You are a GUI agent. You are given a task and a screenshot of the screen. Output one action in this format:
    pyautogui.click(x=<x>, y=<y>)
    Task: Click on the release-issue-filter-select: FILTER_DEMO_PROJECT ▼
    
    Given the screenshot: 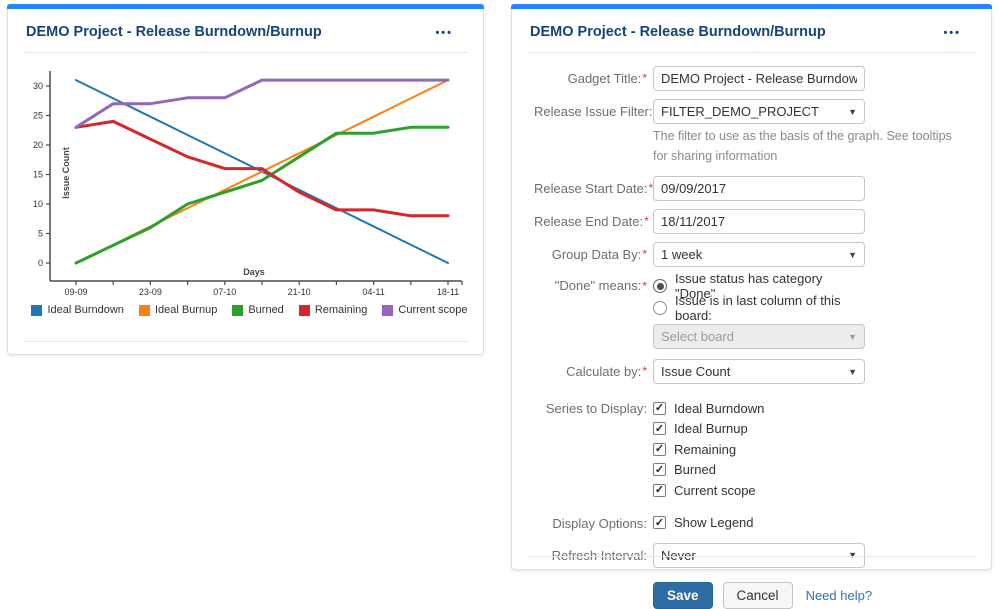 What is the action you would take?
    pyautogui.click(x=759, y=111)
    